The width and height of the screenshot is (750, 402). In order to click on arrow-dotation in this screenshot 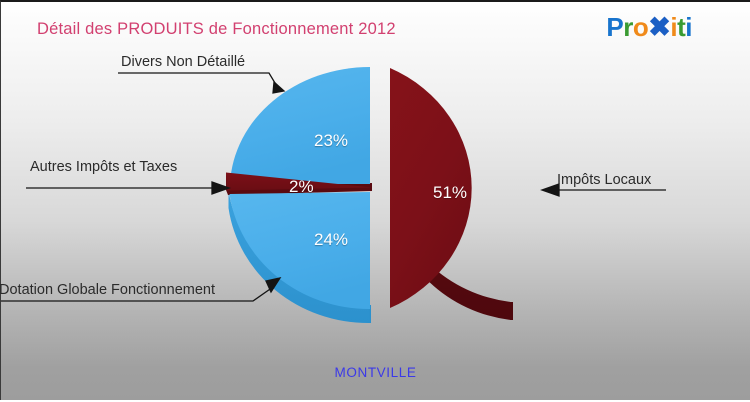, I will do `click(273, 285)`.